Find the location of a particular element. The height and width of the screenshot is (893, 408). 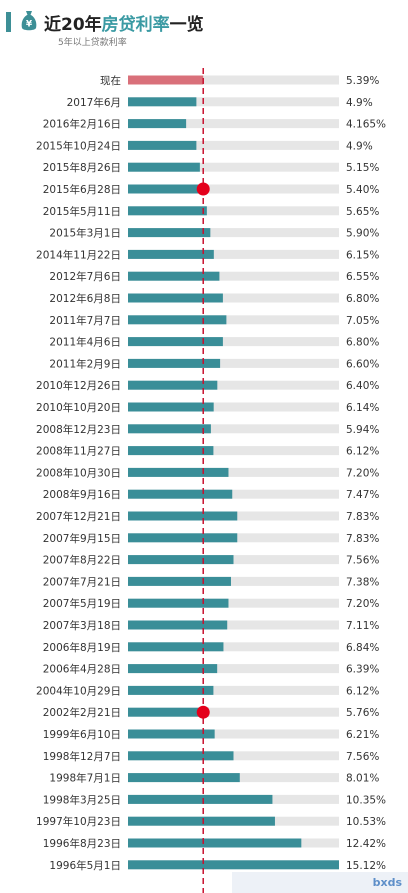

value-label: 10.35% is located at coordinates (366, 800).